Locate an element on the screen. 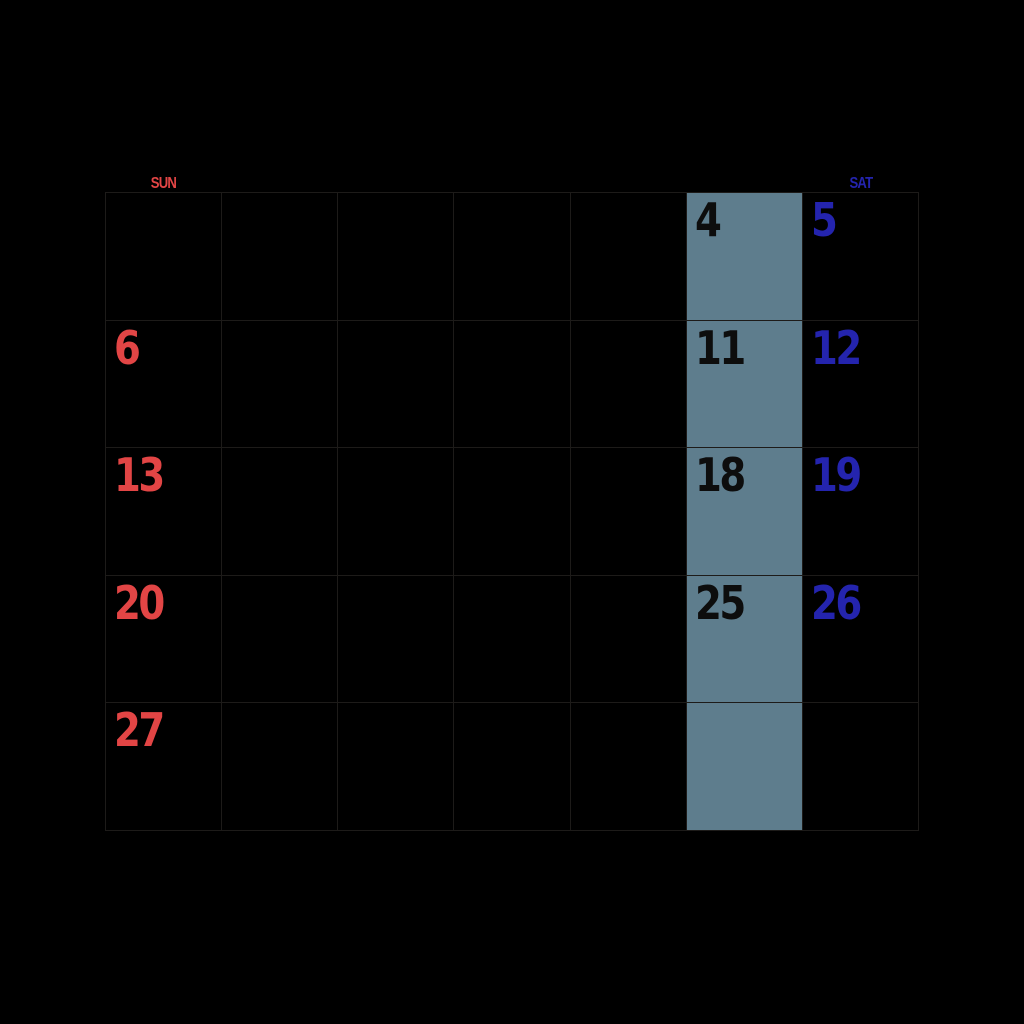 Image resolution: width=1024 pixels, height=1024 pixels. weekday-header-sun: SUN is located at coordinates (163, 181).